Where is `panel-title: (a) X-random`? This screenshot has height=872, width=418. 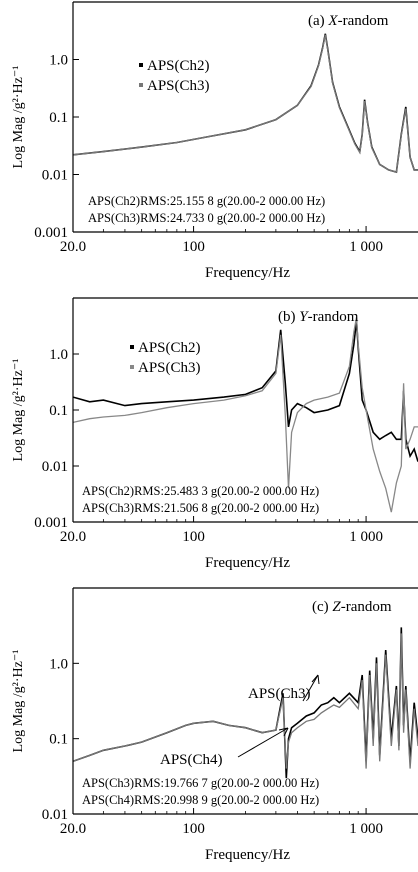 panel-title: (a) X-random is located at coordinates (348, 21).